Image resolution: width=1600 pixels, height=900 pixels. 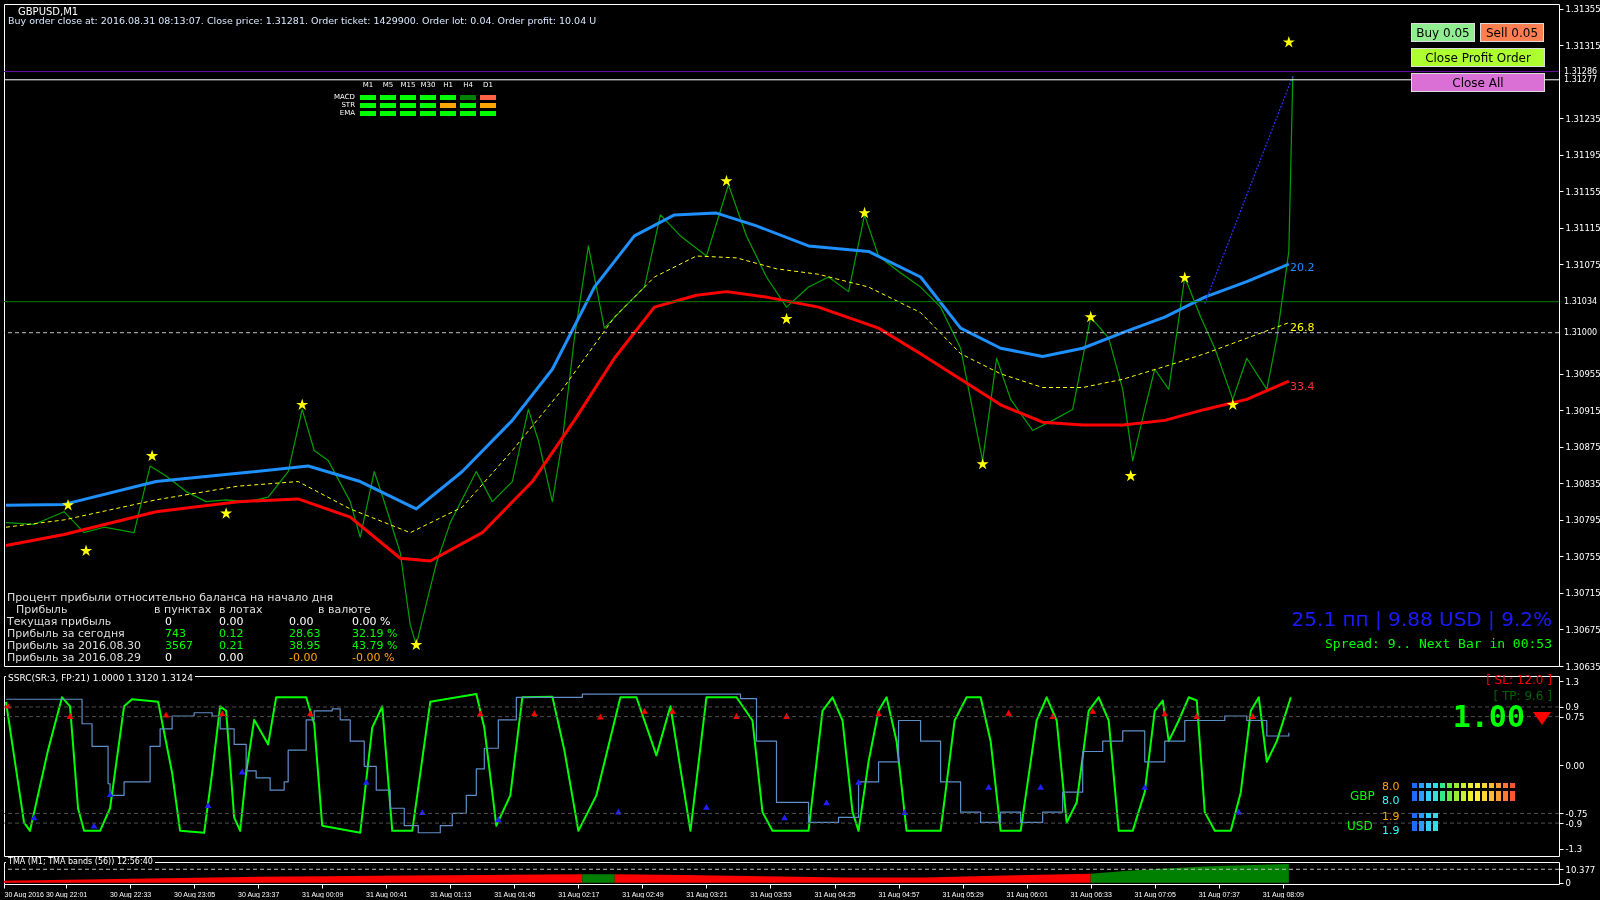 What do you see at coordinates (1582, 447) in the screenshot?
I see `y-tick-label: 1.30875` at bounding box center [1582, 447].